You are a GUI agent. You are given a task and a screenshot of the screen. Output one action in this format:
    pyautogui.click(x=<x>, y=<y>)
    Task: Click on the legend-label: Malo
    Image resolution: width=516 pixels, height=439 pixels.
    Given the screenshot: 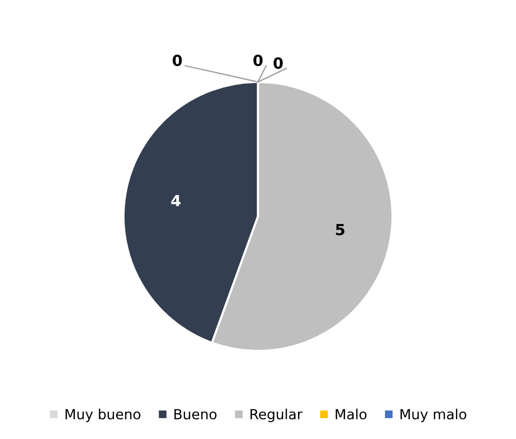 What is the action you would take?
    pyautogui.click(x=351, y=414)
    